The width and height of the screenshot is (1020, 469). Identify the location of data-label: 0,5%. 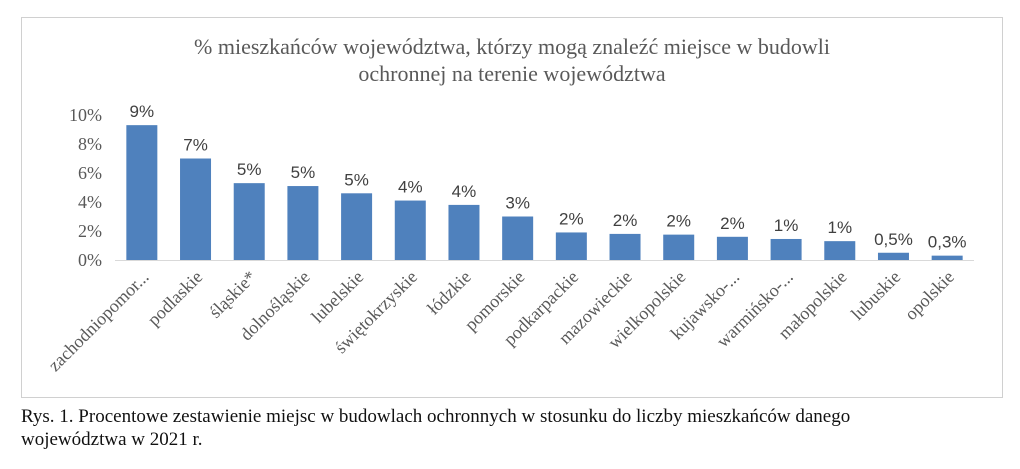
(893, 239).